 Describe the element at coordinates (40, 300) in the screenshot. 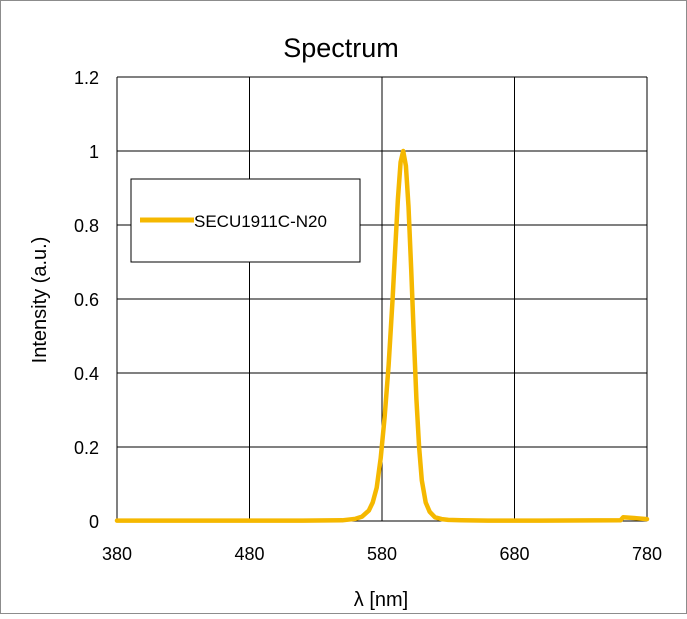

I see `y-axis-label: Intensity (a.u.)` at that location.